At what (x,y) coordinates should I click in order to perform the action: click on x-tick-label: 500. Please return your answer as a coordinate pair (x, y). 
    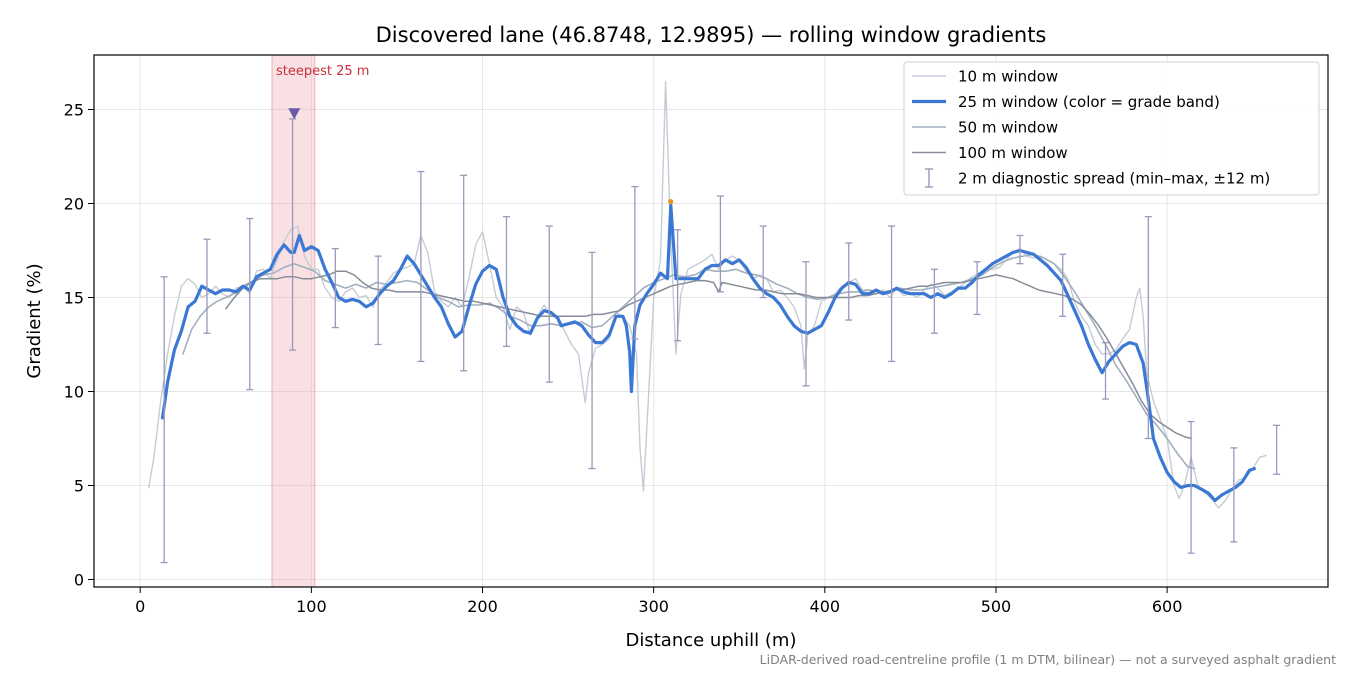
    Looking at the image, I should click on (996, 606).